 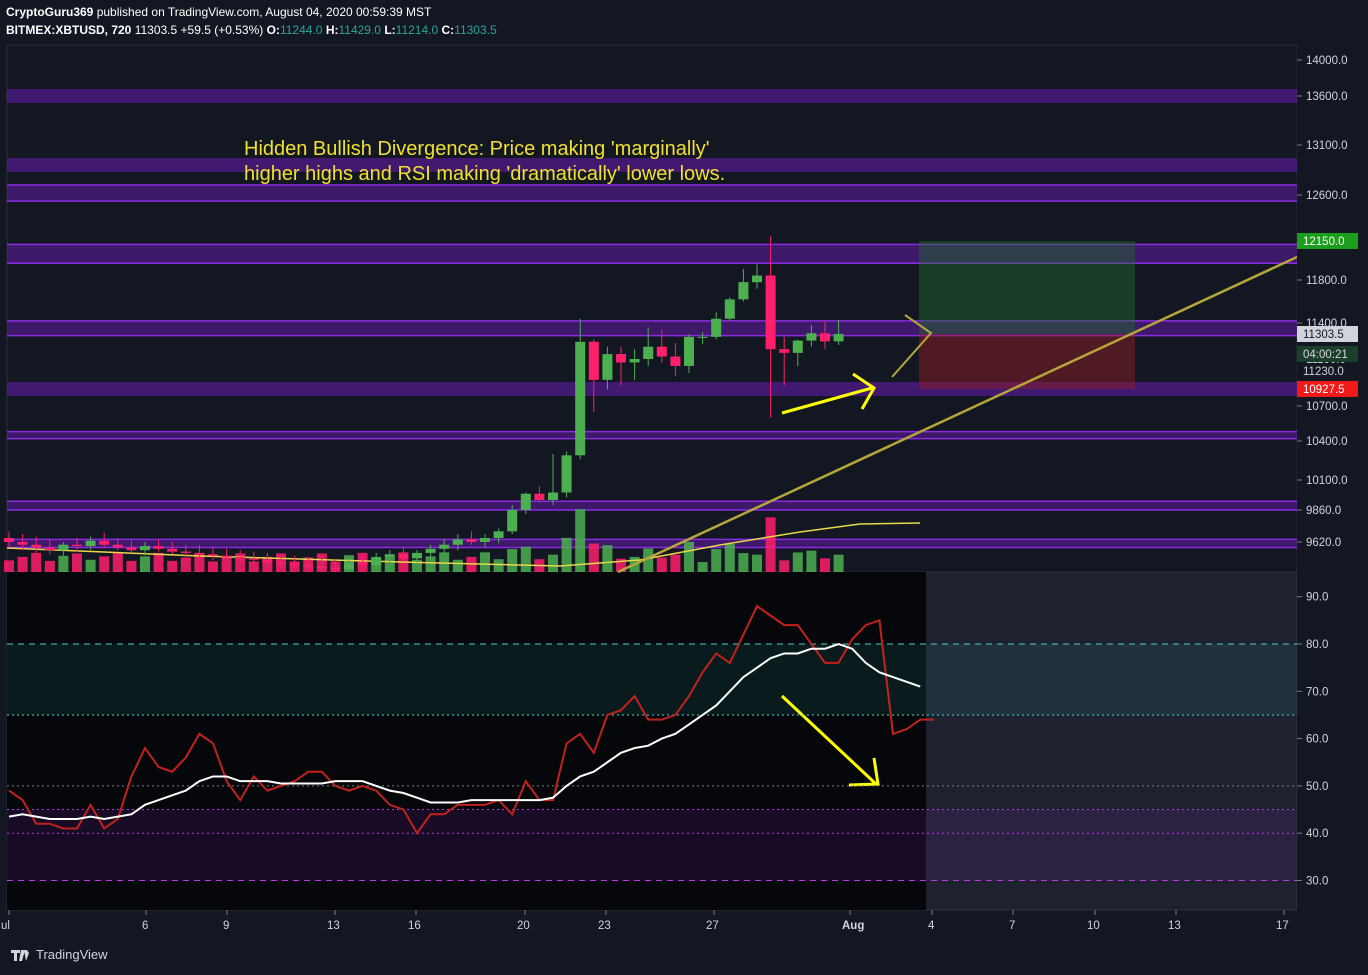 I want to click on low-value: 11214.0, so click(x=417, y=30).